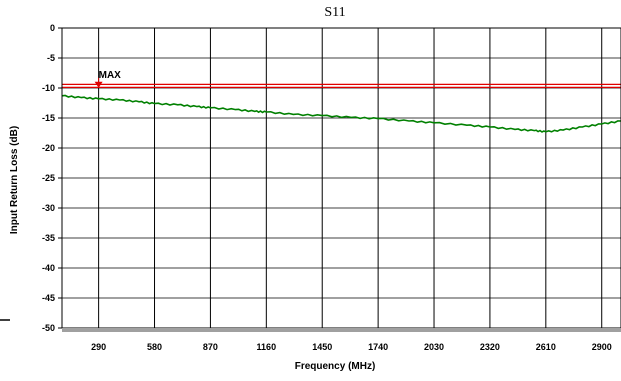 The width and height of the screenshot is (621, 381). I want to click on y-tick-label: -45, so click(48, 298).